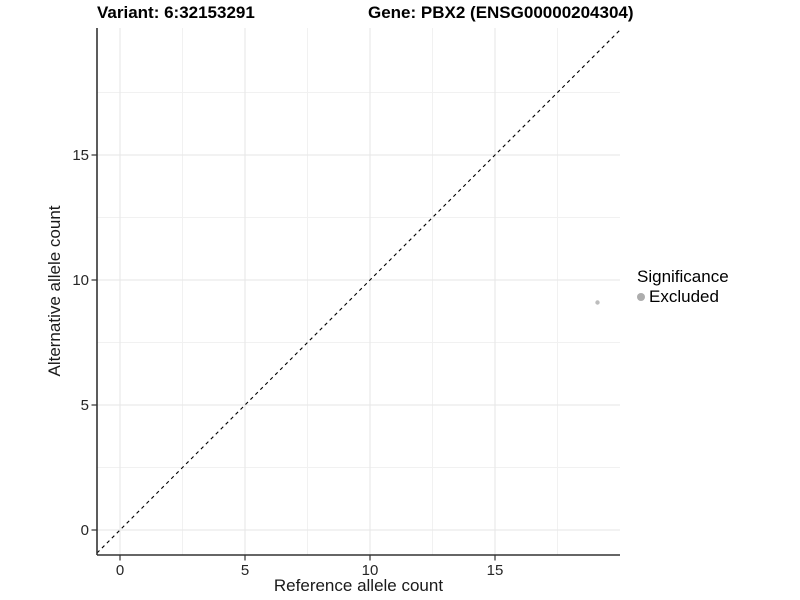 The image size is (800, 600). I want to click on y-tick-label: 15, so click(80, 155).